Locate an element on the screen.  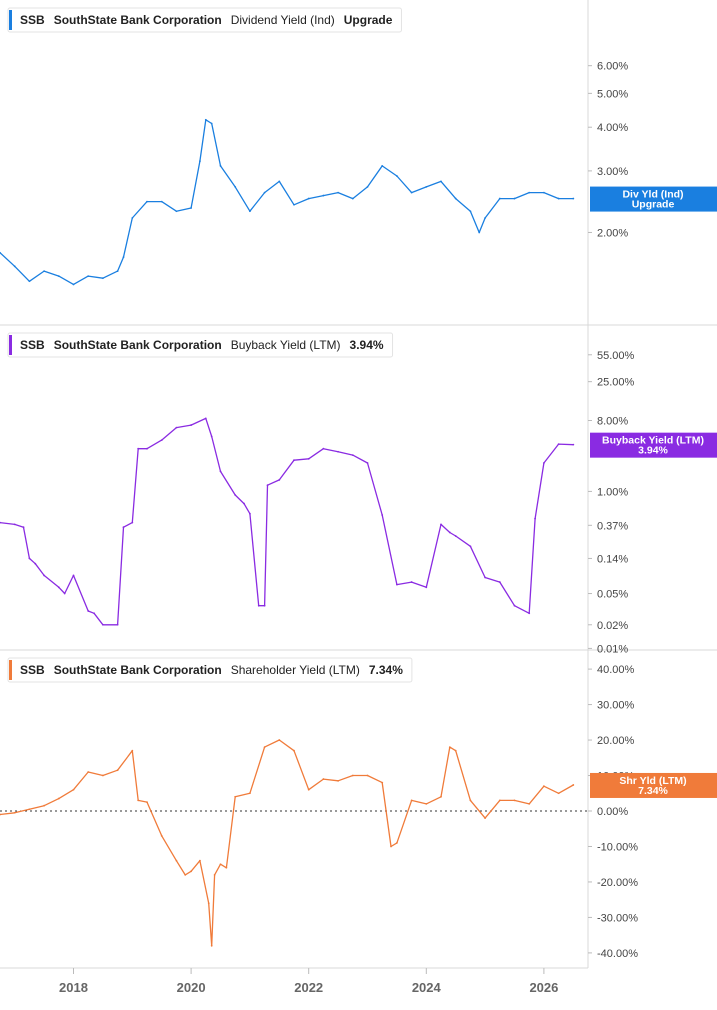
y-tick-label: 3.00% is located at coordinates (612, 172).